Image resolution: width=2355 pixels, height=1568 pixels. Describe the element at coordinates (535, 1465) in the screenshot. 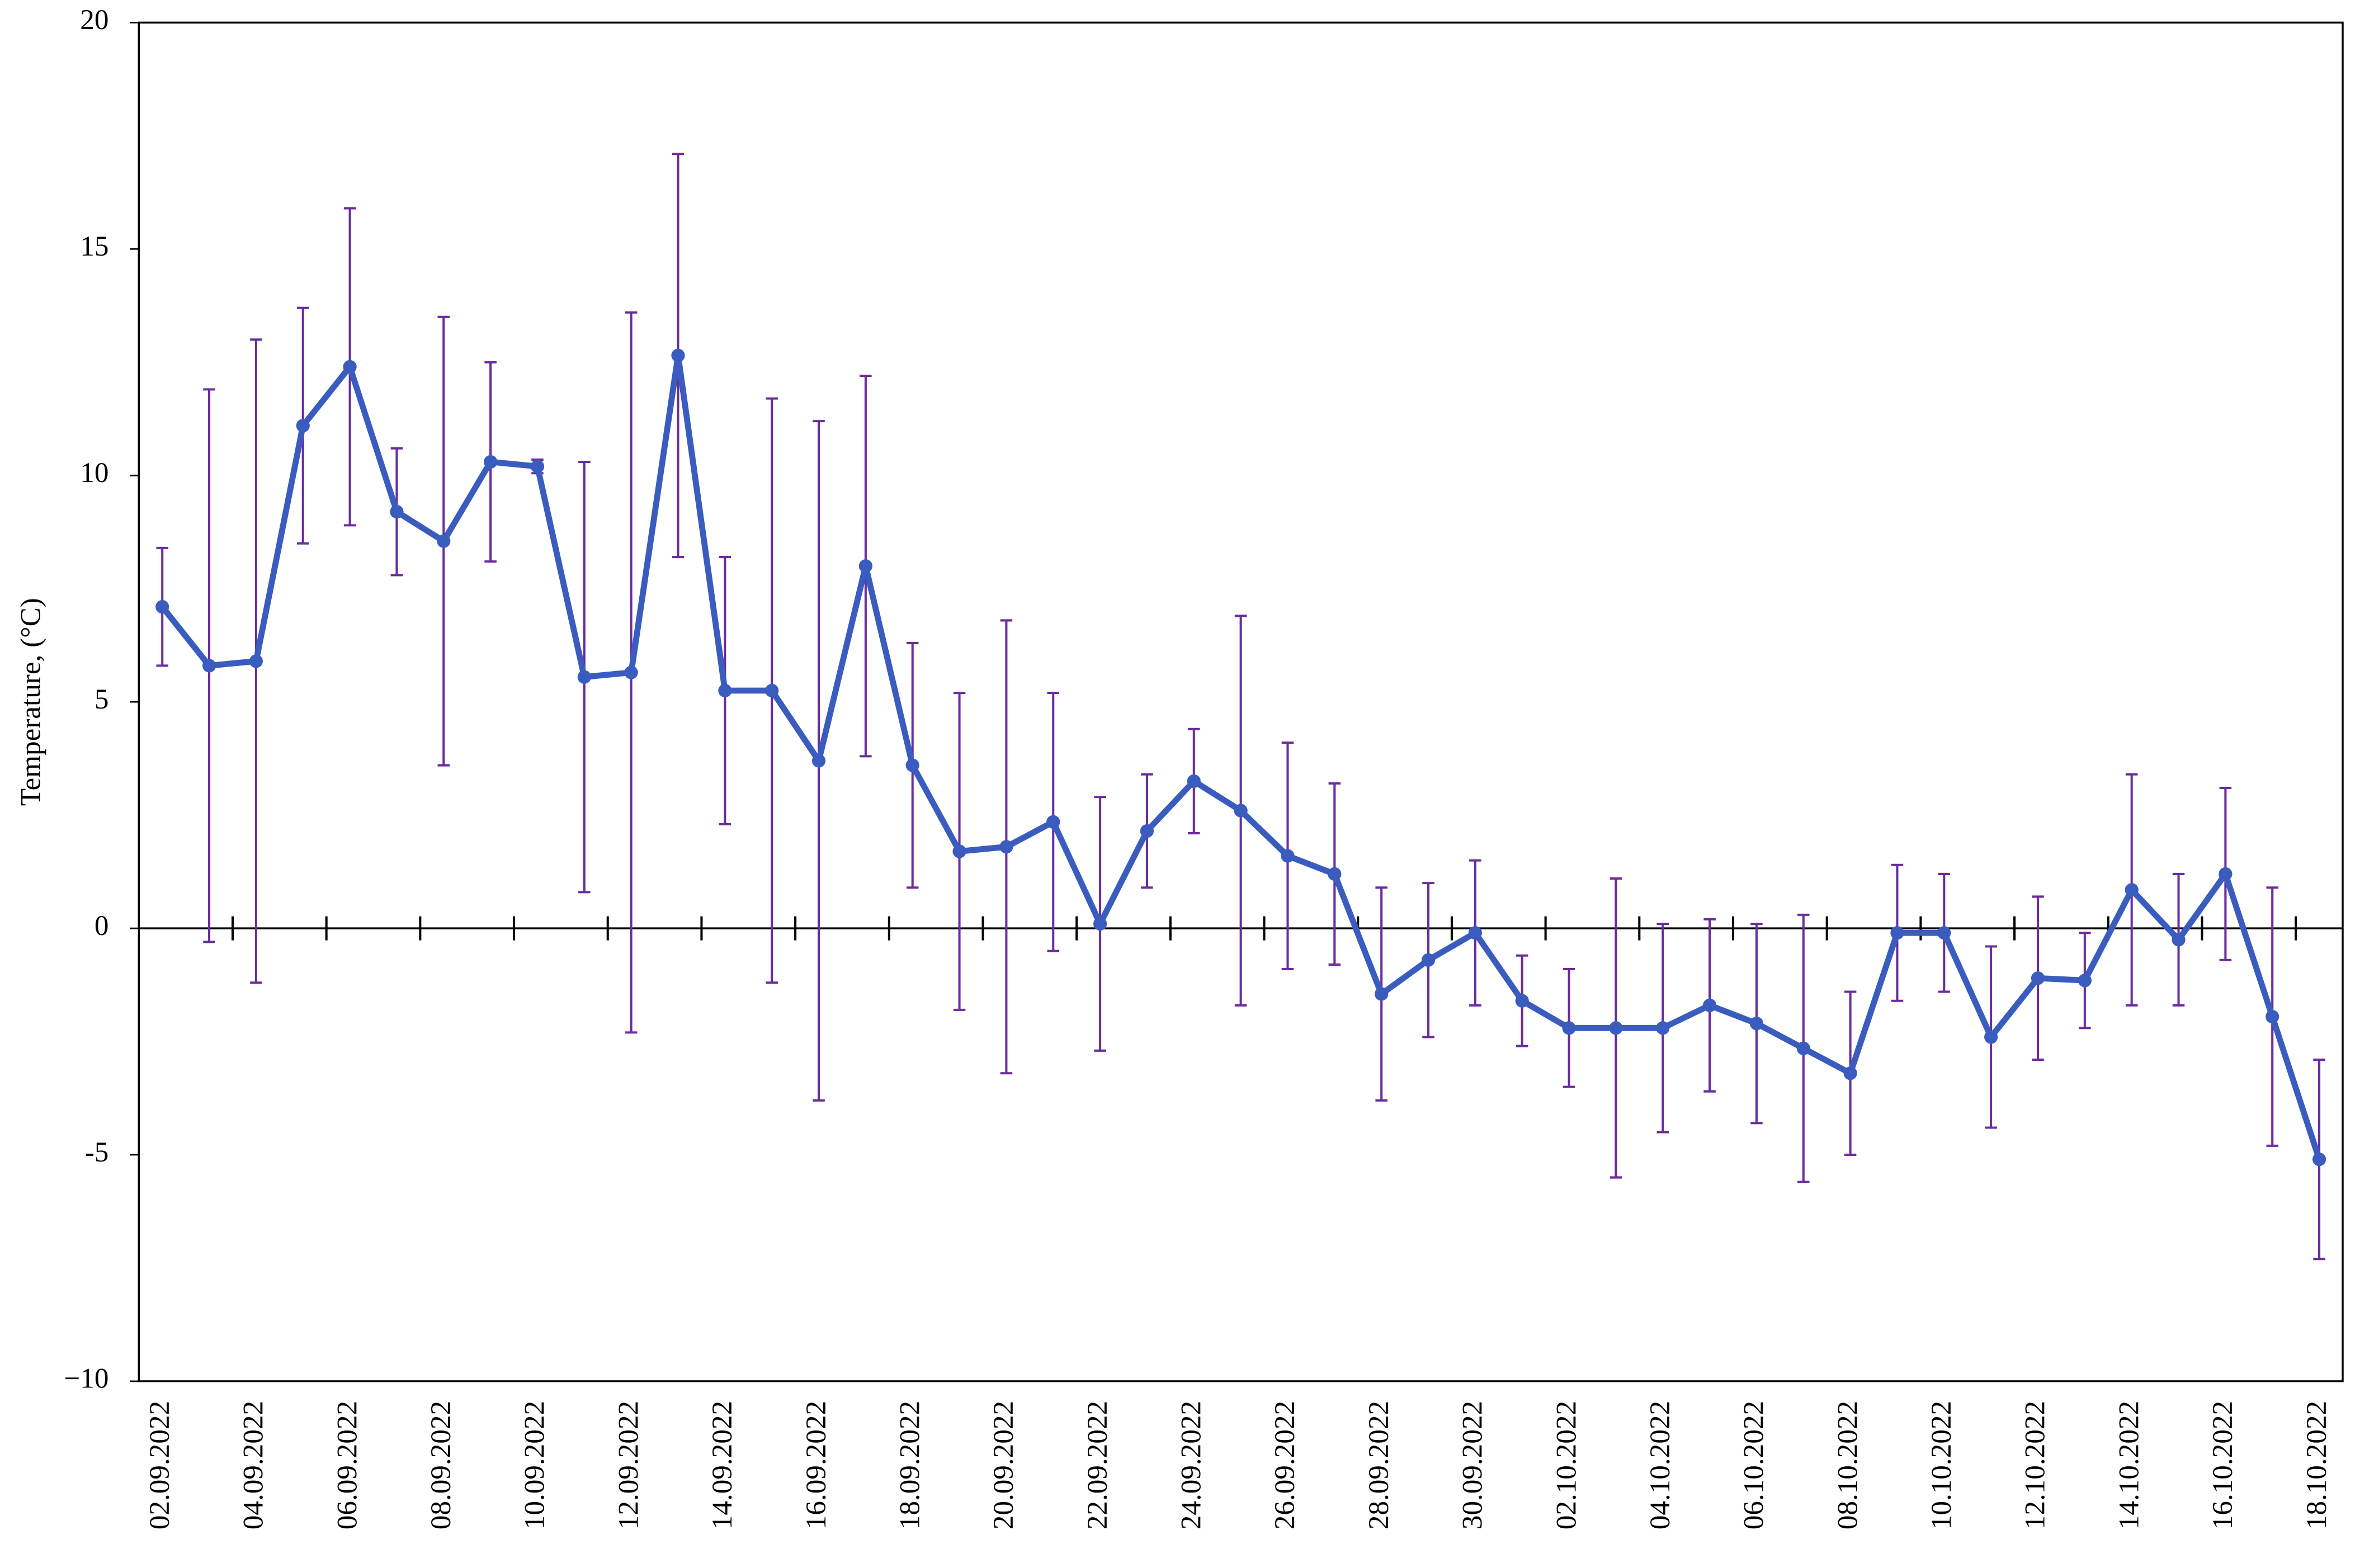

I see `x-tick-label: 10.09.2022` at that location.